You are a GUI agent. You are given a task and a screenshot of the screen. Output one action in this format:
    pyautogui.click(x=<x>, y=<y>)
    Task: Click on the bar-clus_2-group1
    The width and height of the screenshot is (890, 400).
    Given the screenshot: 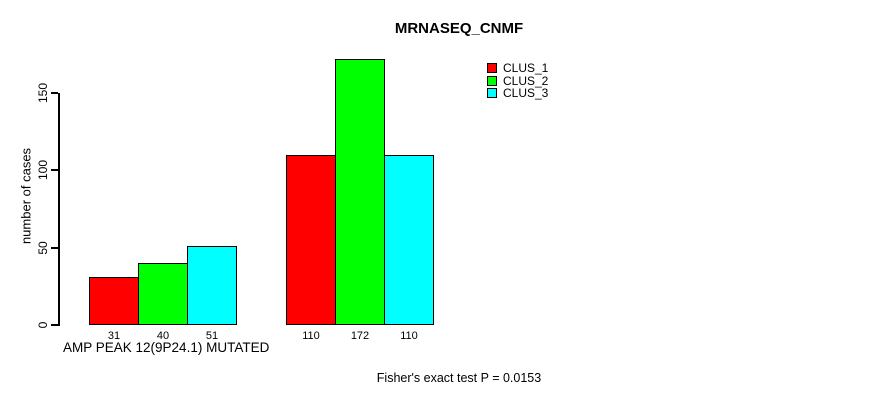 What is the action you would take?
    pyautogui.click(x=163, y=294)
    